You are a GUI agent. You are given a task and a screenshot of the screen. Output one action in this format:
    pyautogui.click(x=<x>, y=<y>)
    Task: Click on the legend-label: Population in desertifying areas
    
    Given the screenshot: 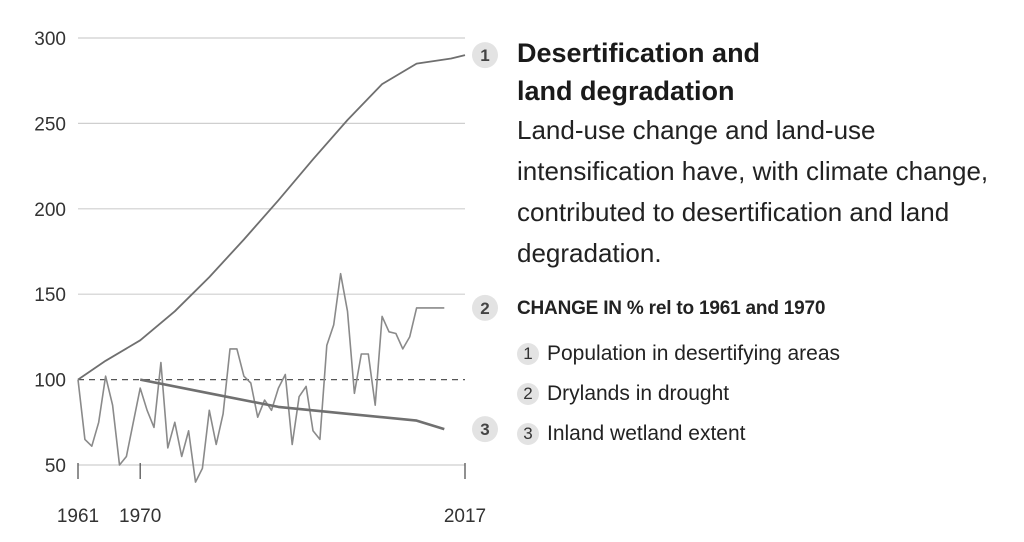 What is the action you would take?
    pyautogui.click(x=694, y=353)
    